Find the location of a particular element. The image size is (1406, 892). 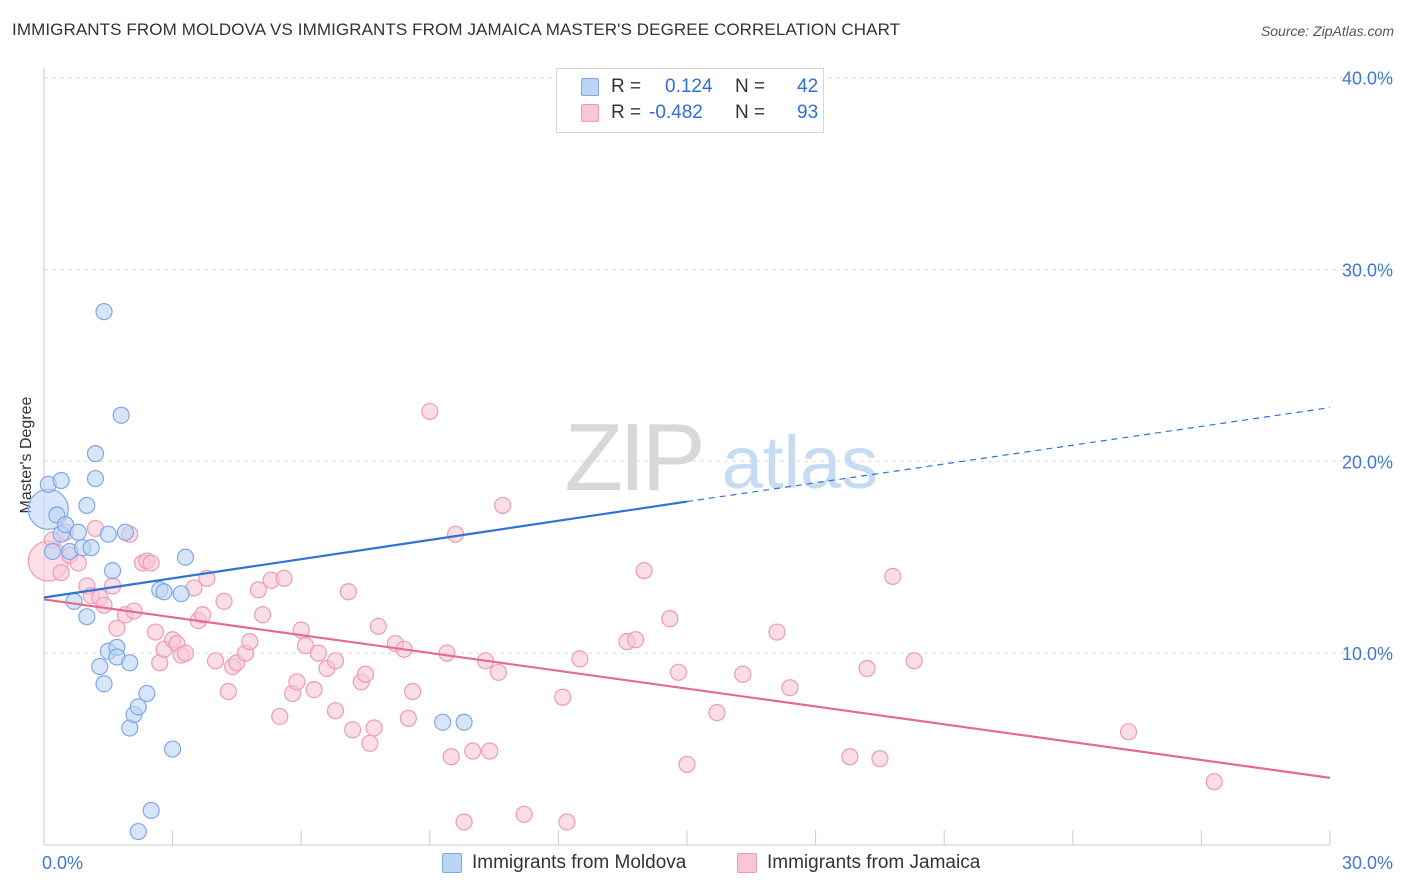

moldova-swatch is located at coordinates (590, 87).